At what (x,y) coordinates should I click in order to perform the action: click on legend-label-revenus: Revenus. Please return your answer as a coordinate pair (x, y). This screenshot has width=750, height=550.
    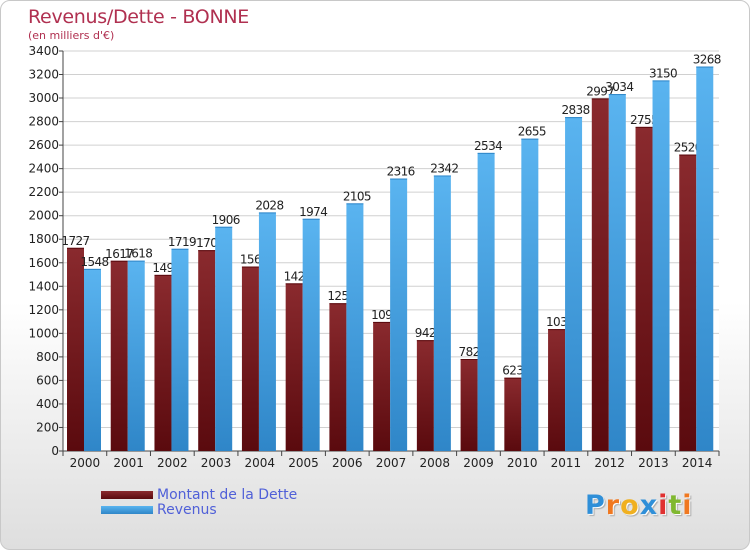
    Looking at the image, I should click on (187, 509).